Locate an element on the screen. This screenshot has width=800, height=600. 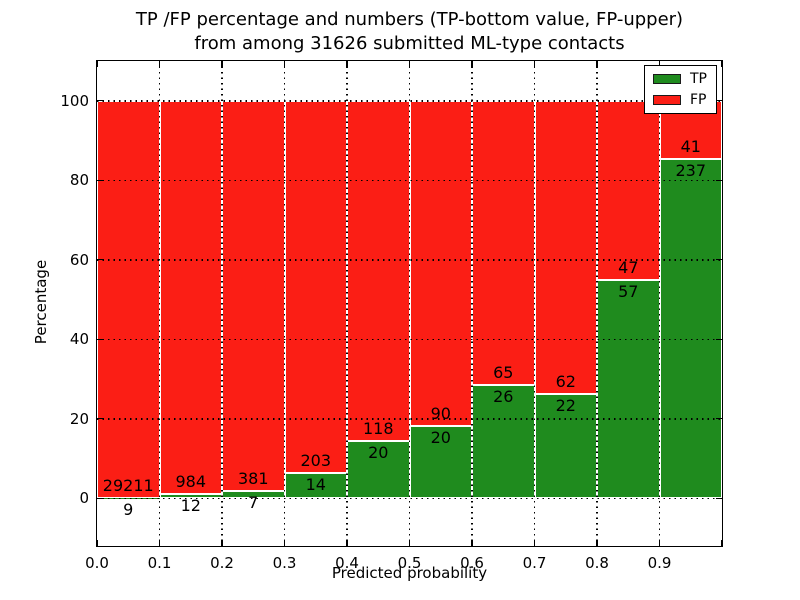
tp-count-label: 12 is located at coordinates (190, 505).